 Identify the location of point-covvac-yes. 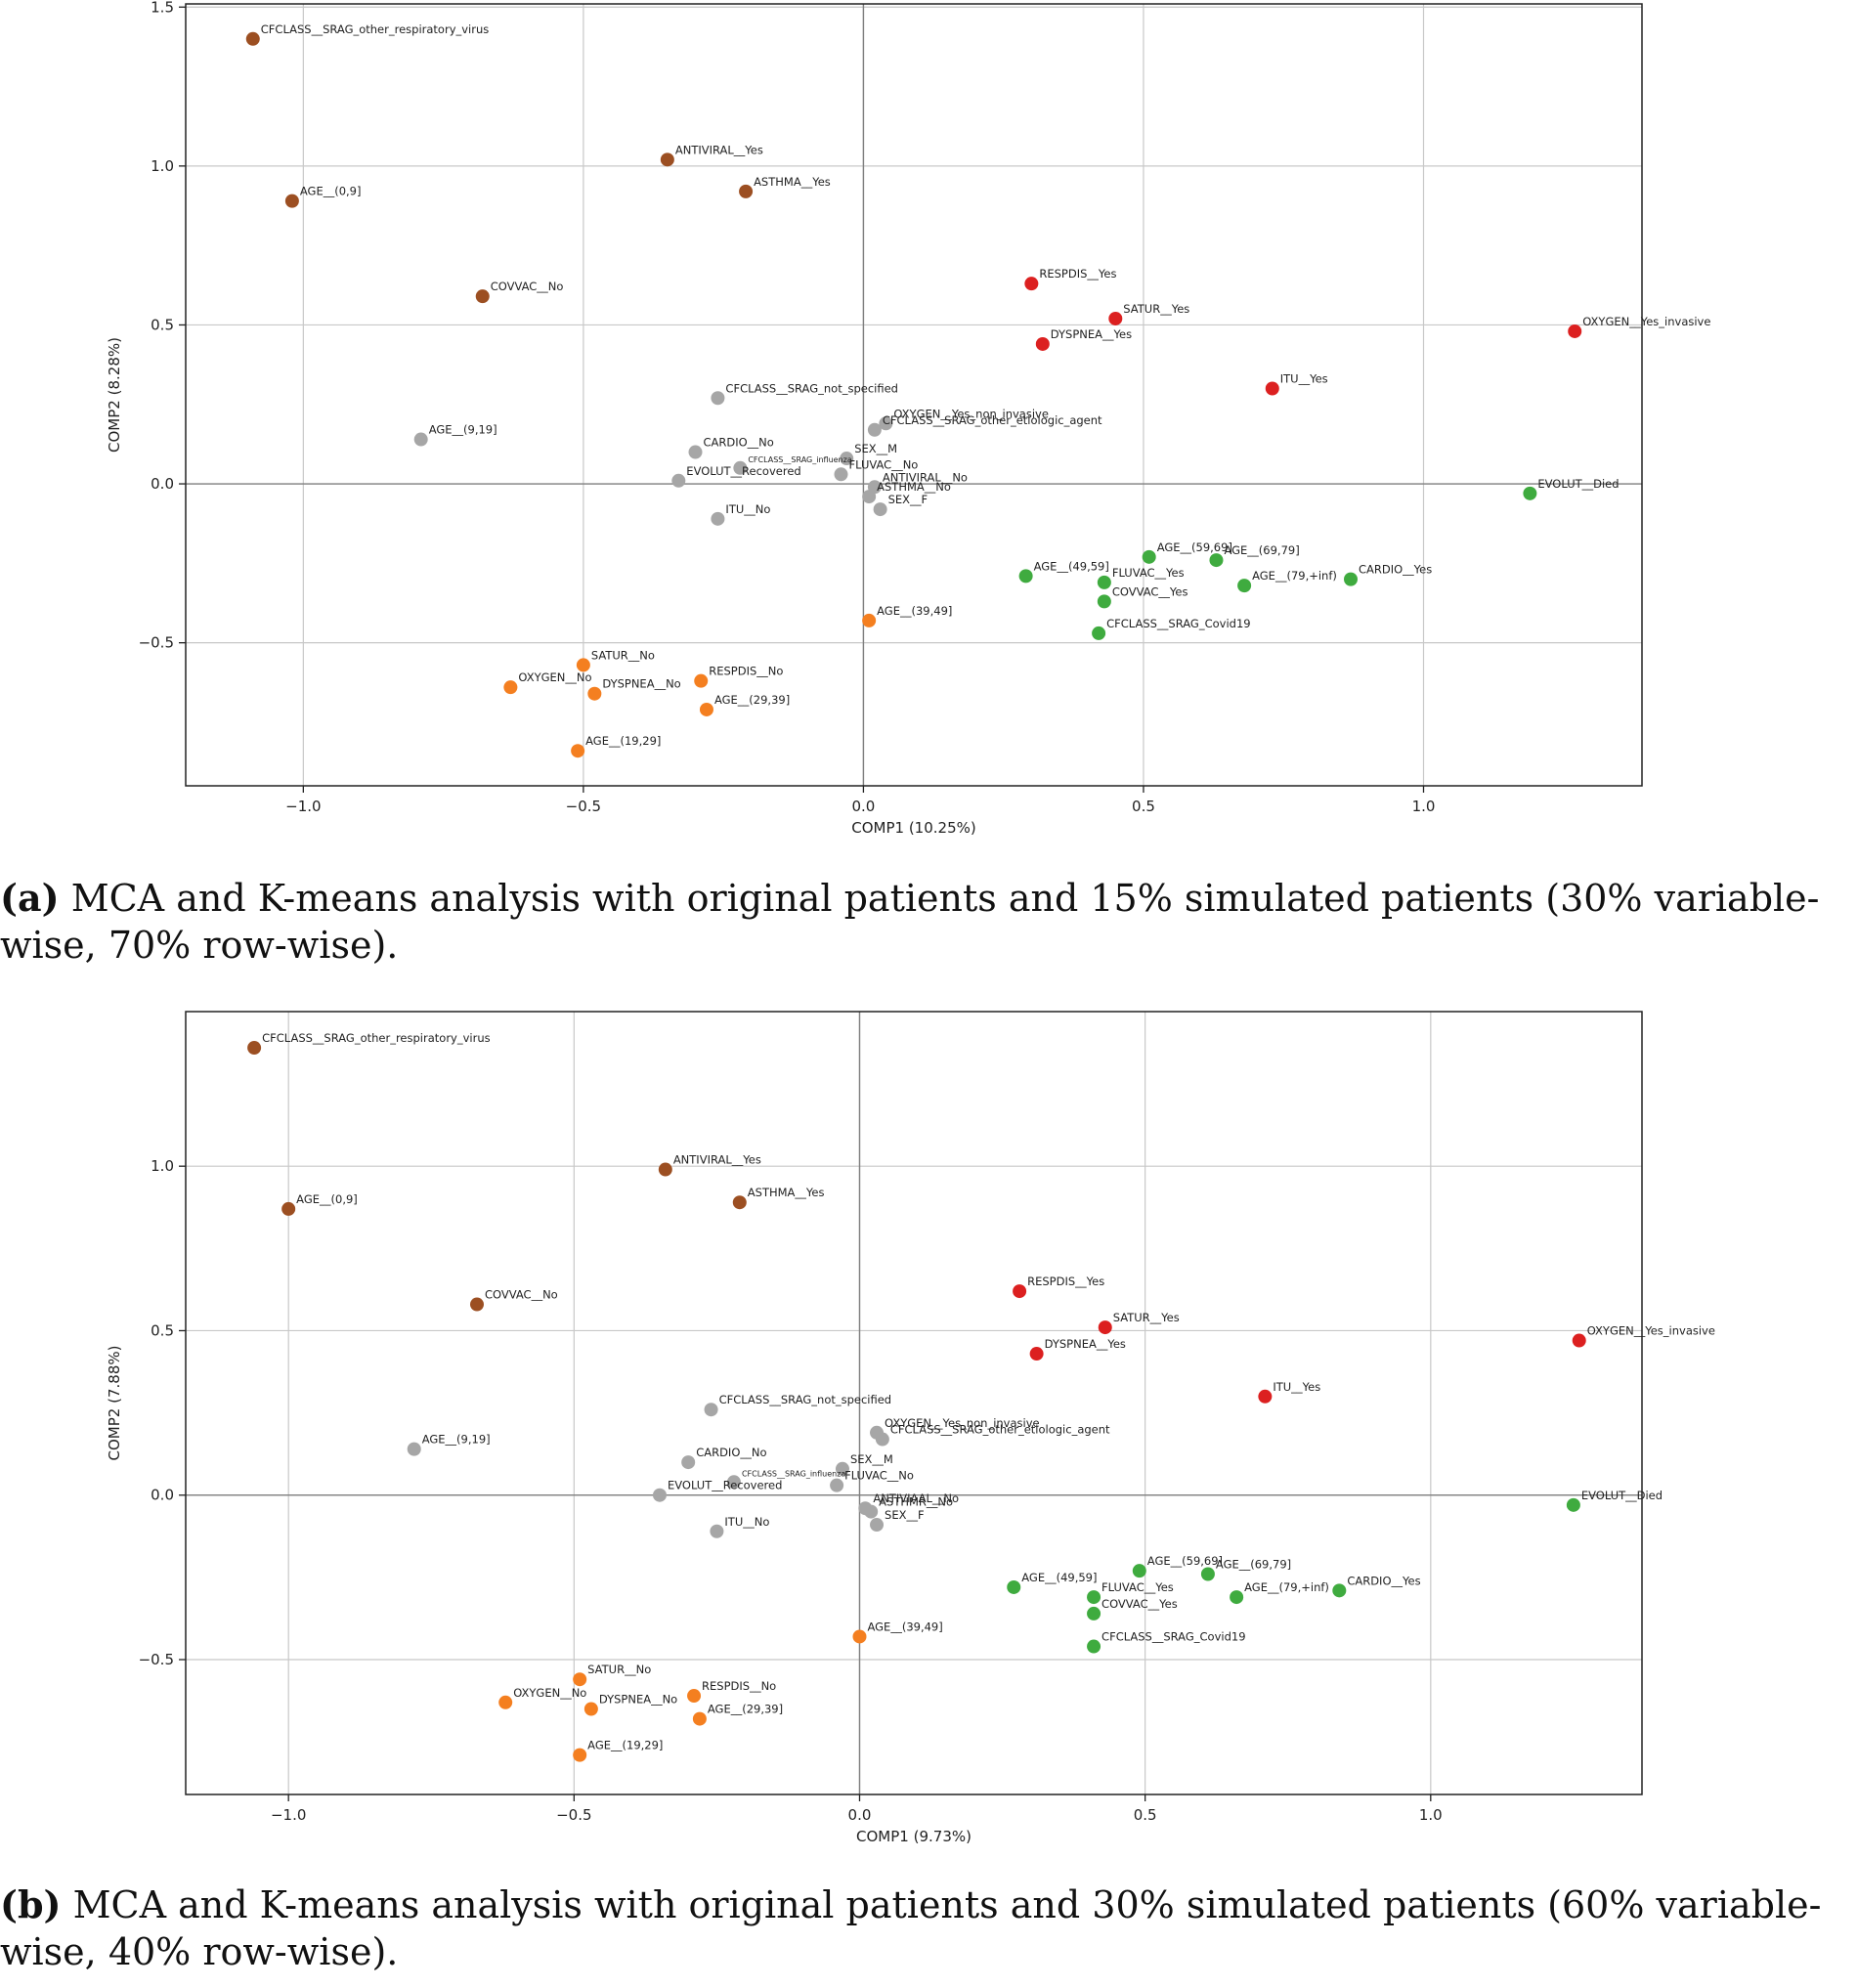
(1094, 1613).